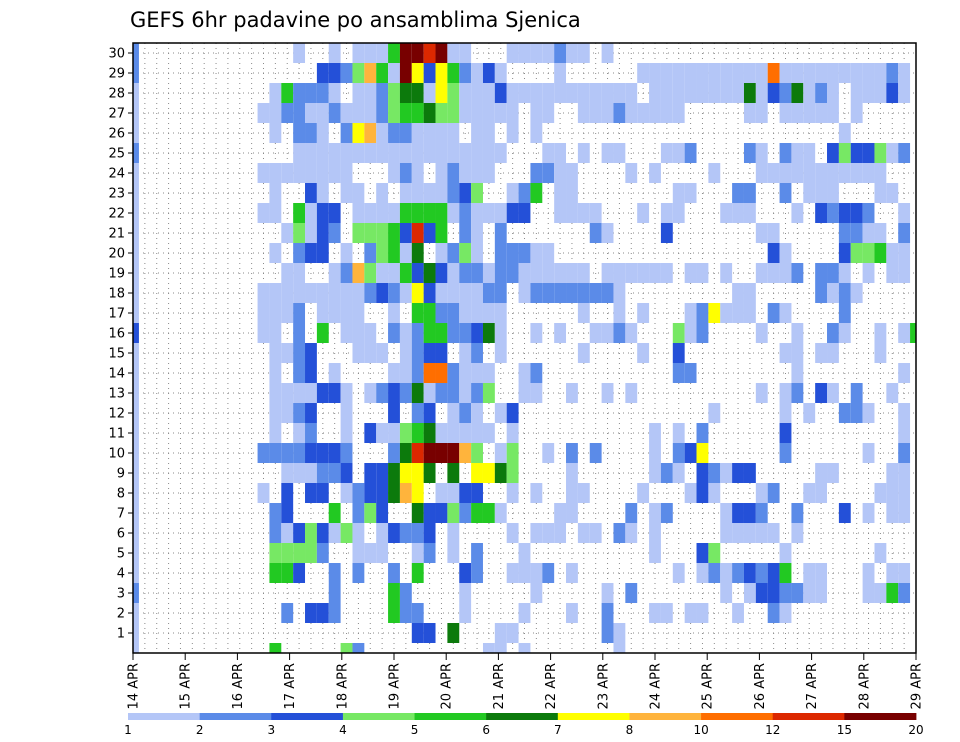  I want to click on colorbar-label: 10, so click(700, 730).